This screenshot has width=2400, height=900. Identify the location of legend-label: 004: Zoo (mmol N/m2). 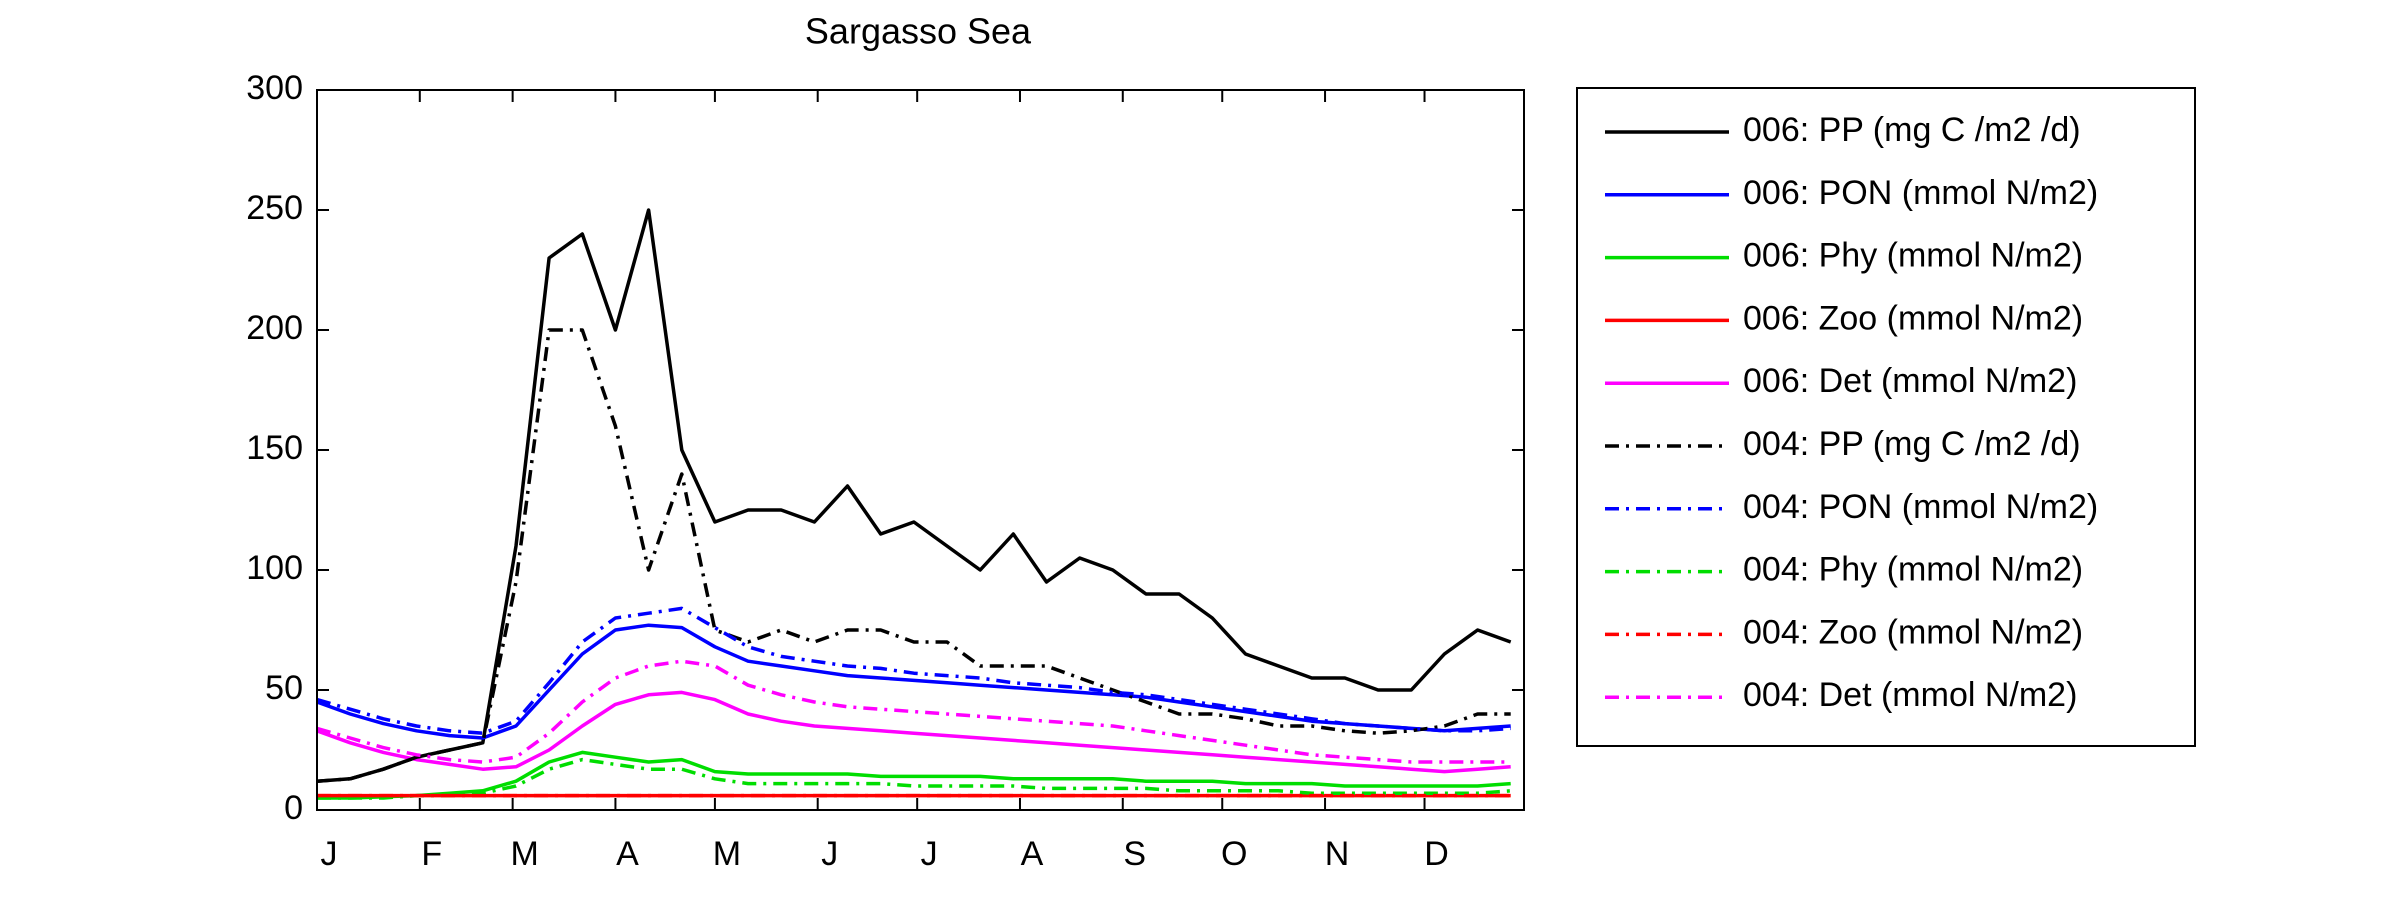
(1913, 632).